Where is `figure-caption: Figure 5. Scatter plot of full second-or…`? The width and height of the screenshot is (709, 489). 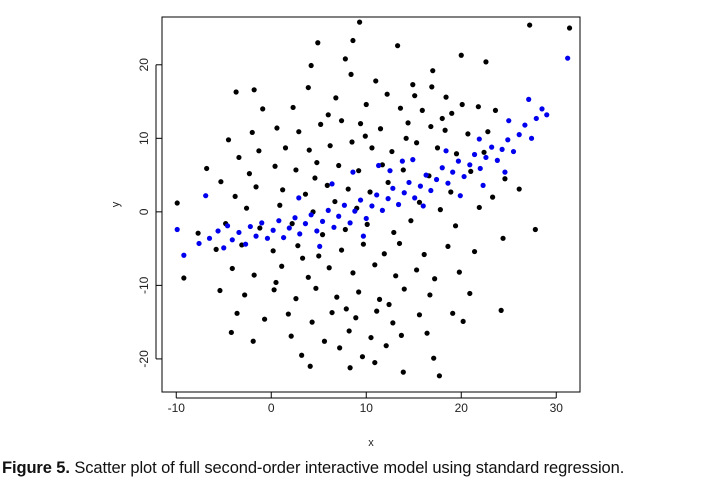
figure-caption: Figure 5. Scatter plot of full second-or… is located at coordinates (355, 468).